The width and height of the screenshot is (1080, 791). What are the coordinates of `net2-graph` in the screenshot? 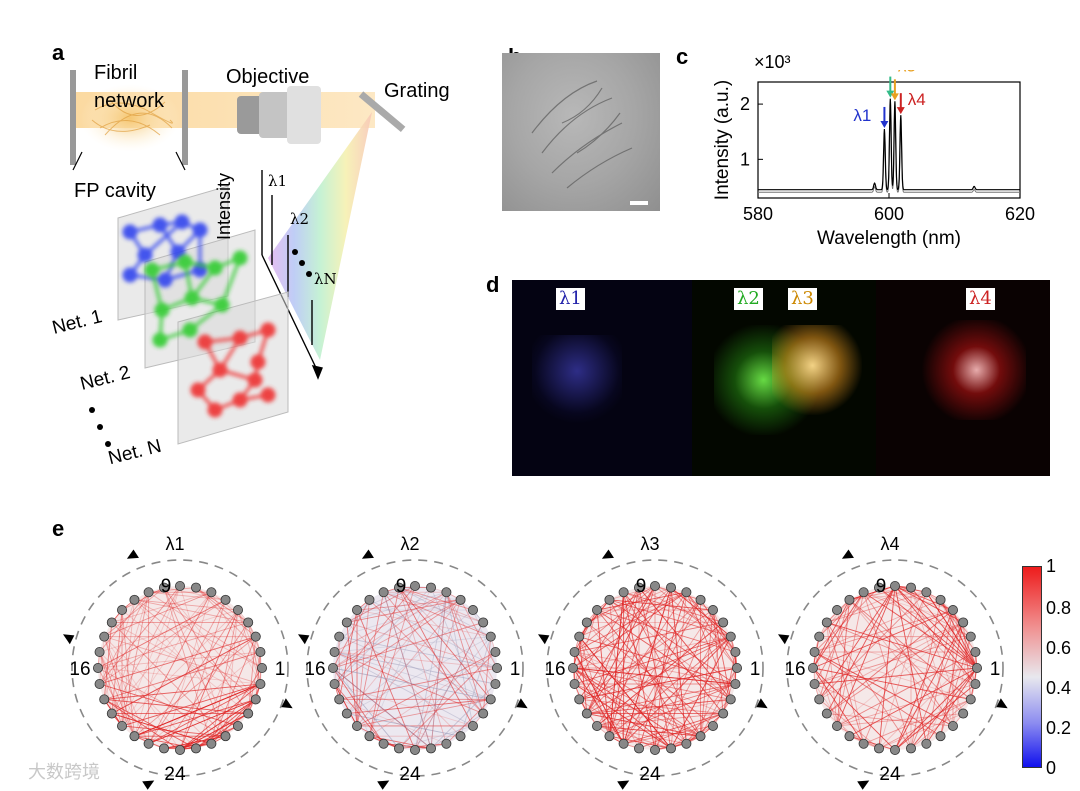 It's located at (196, 299).